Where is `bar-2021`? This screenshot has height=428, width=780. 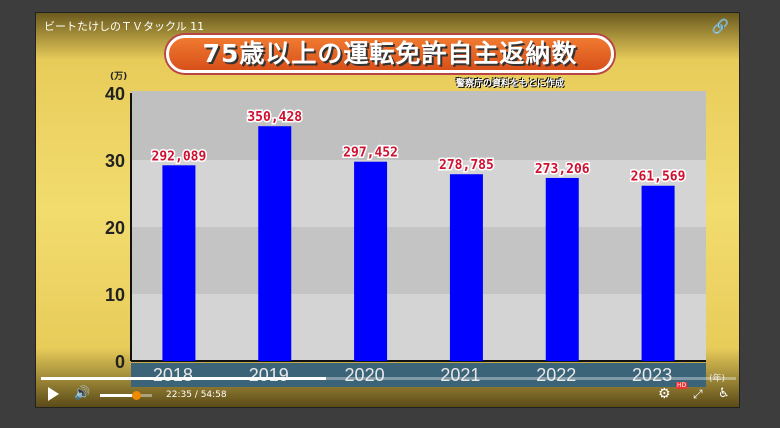
bar-2021 is located at coordinates (466, 267).